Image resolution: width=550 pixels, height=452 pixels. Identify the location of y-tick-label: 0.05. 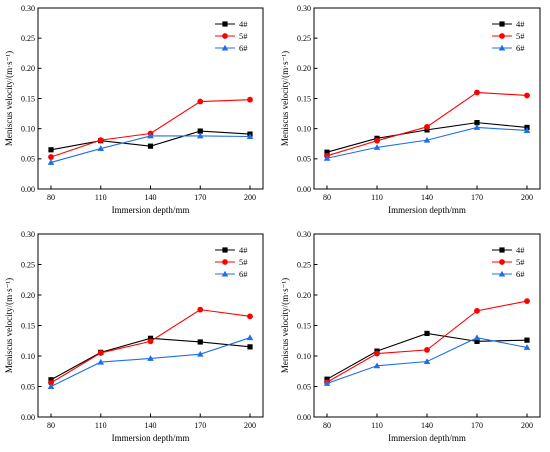
(28, 159).